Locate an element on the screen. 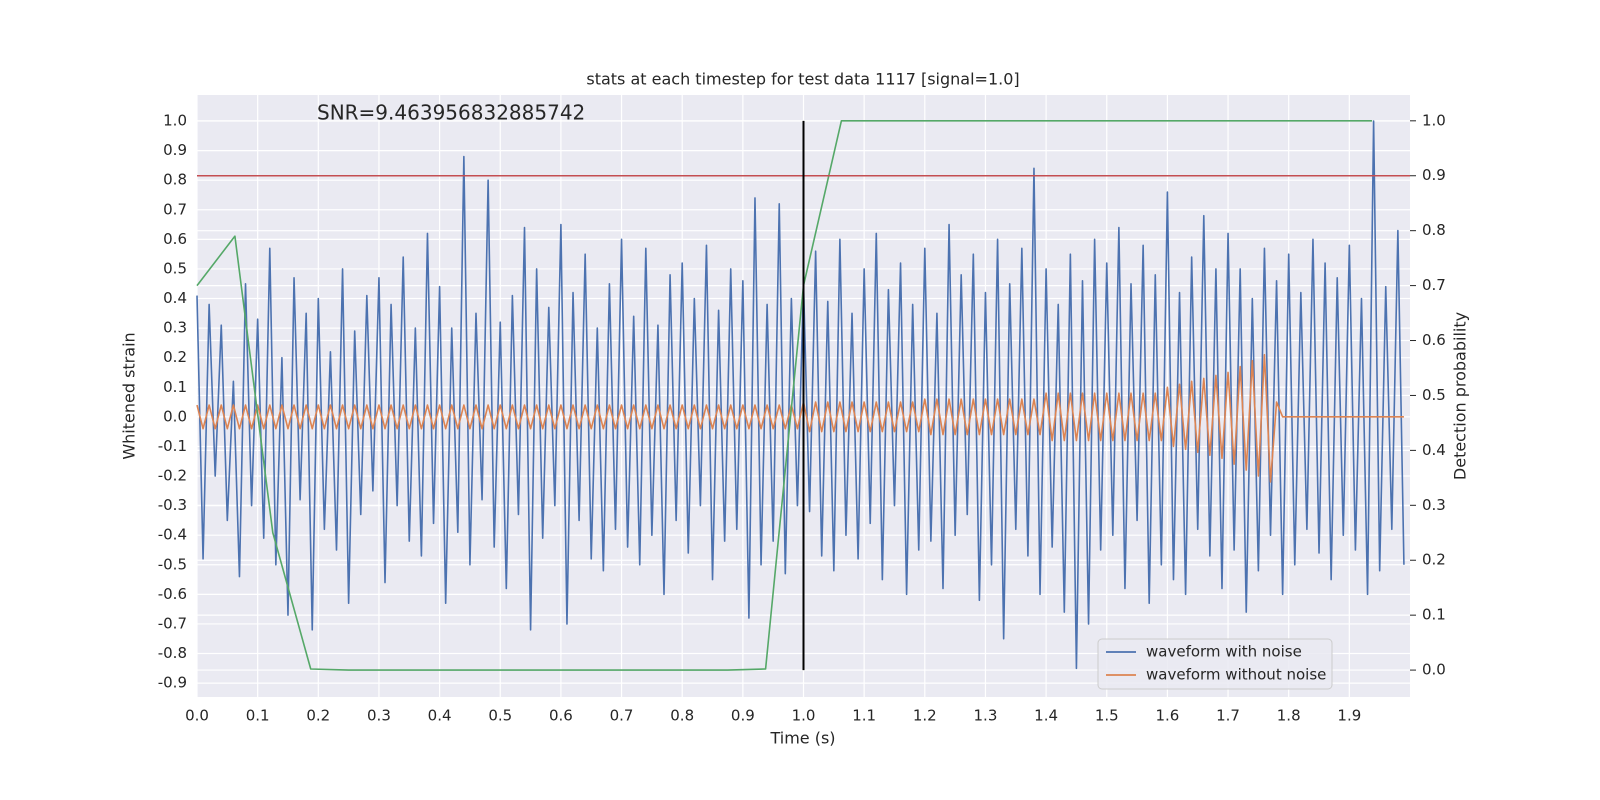  y-tick-label: -0.8 is located at coordinates (172, 653).